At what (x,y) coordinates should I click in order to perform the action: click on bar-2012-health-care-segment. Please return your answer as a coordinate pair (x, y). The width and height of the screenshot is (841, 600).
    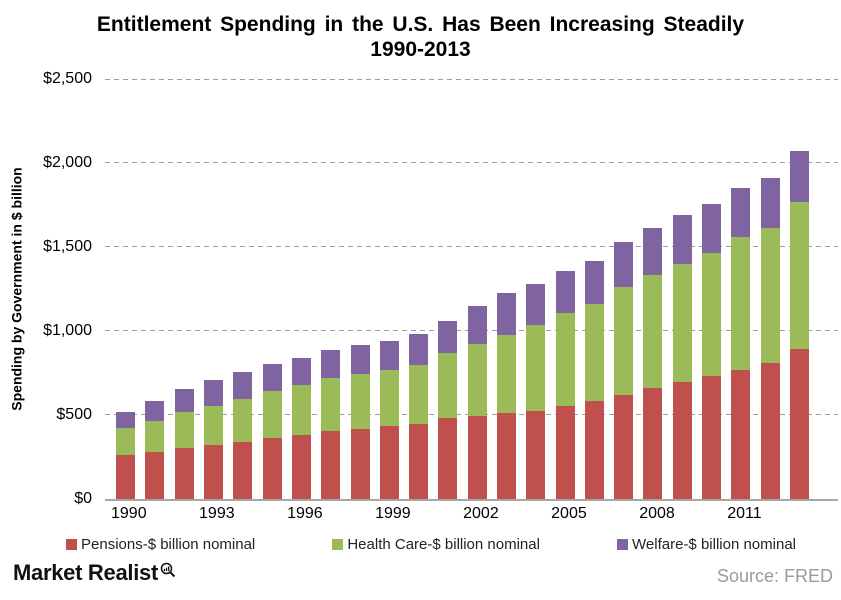
    Looking at the image, I should click on (770, 295).